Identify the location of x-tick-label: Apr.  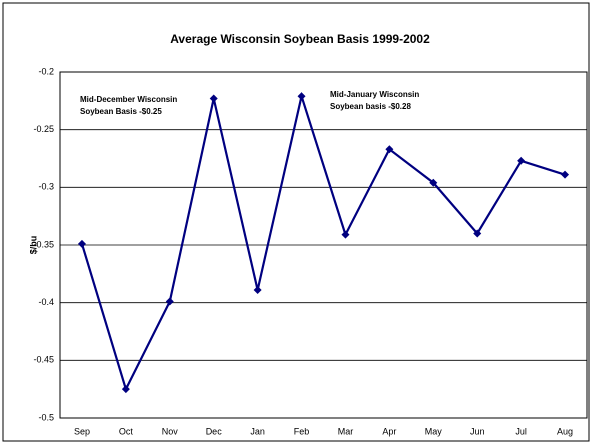
(389, 431).